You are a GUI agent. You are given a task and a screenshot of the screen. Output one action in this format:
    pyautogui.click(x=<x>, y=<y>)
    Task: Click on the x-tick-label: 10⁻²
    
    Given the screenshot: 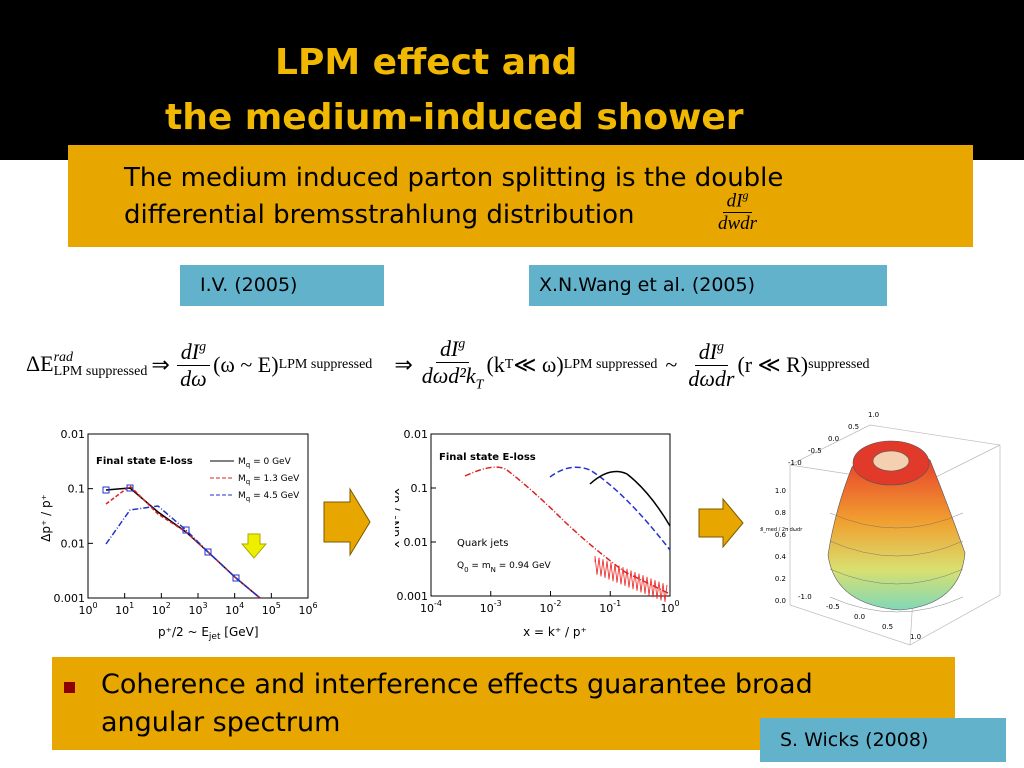 What is the action you would take?
    pyautogui.click(x=551, y=607)
    